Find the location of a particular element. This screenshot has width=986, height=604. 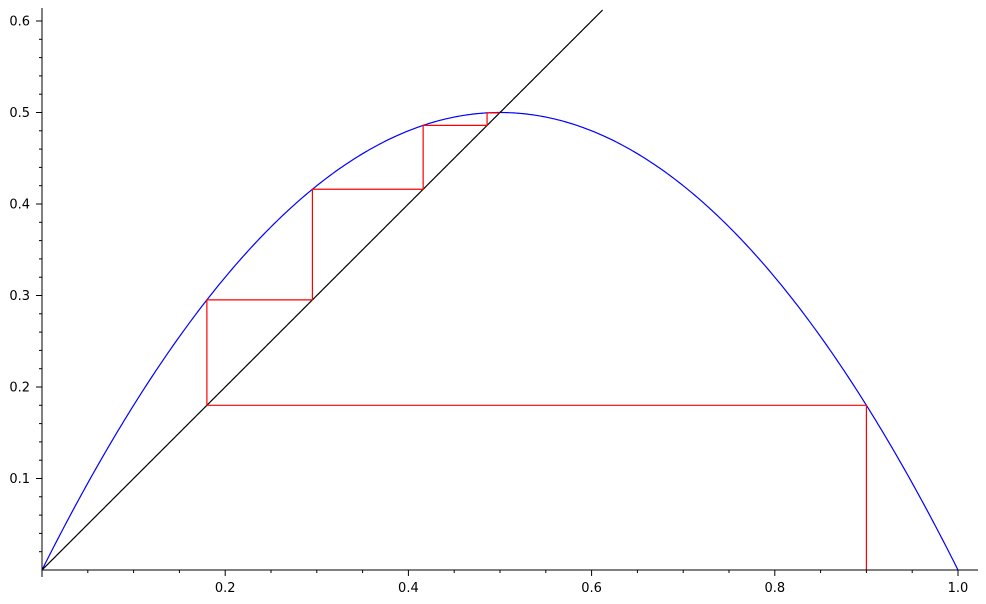

y-tick-label: 0.6 is located at coordinates (19, 22).